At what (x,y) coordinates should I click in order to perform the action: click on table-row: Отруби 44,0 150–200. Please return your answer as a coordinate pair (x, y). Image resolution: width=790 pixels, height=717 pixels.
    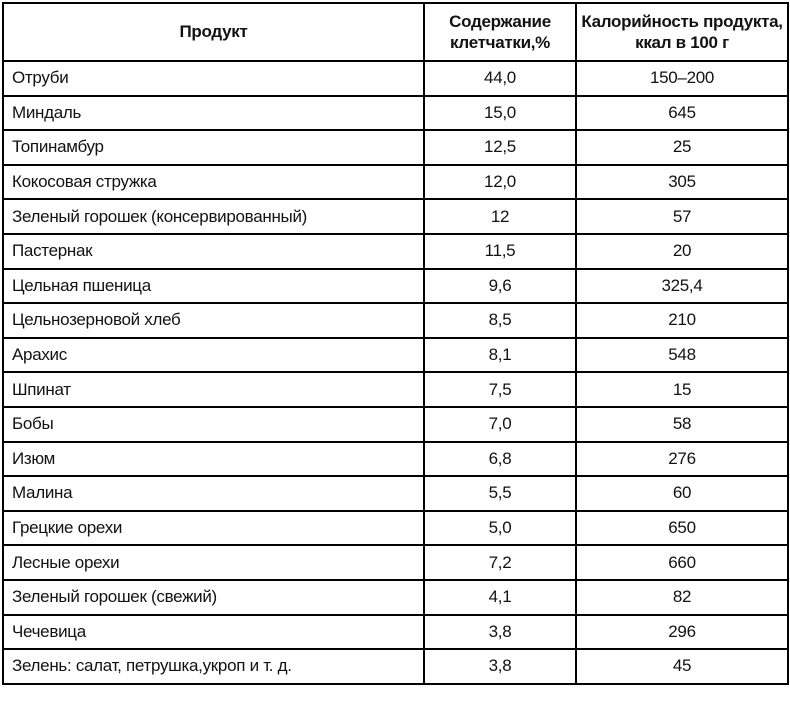
    Looking at the image, I should click on (395, 78).